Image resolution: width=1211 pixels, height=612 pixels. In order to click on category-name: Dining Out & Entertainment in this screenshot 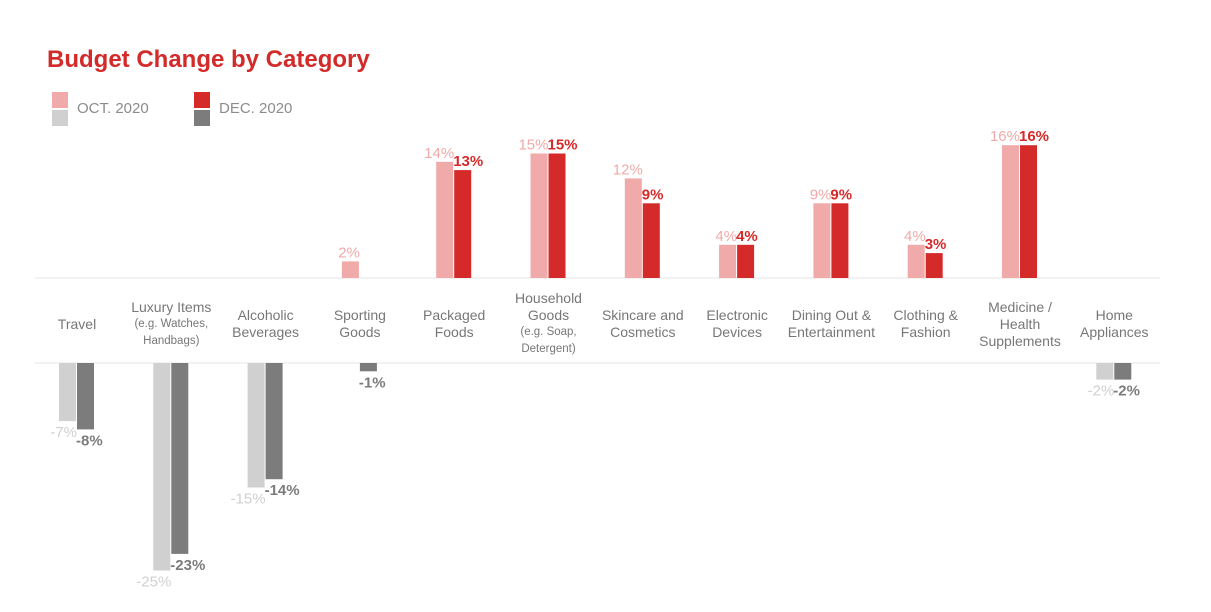, I will do `click(831, 323)`.